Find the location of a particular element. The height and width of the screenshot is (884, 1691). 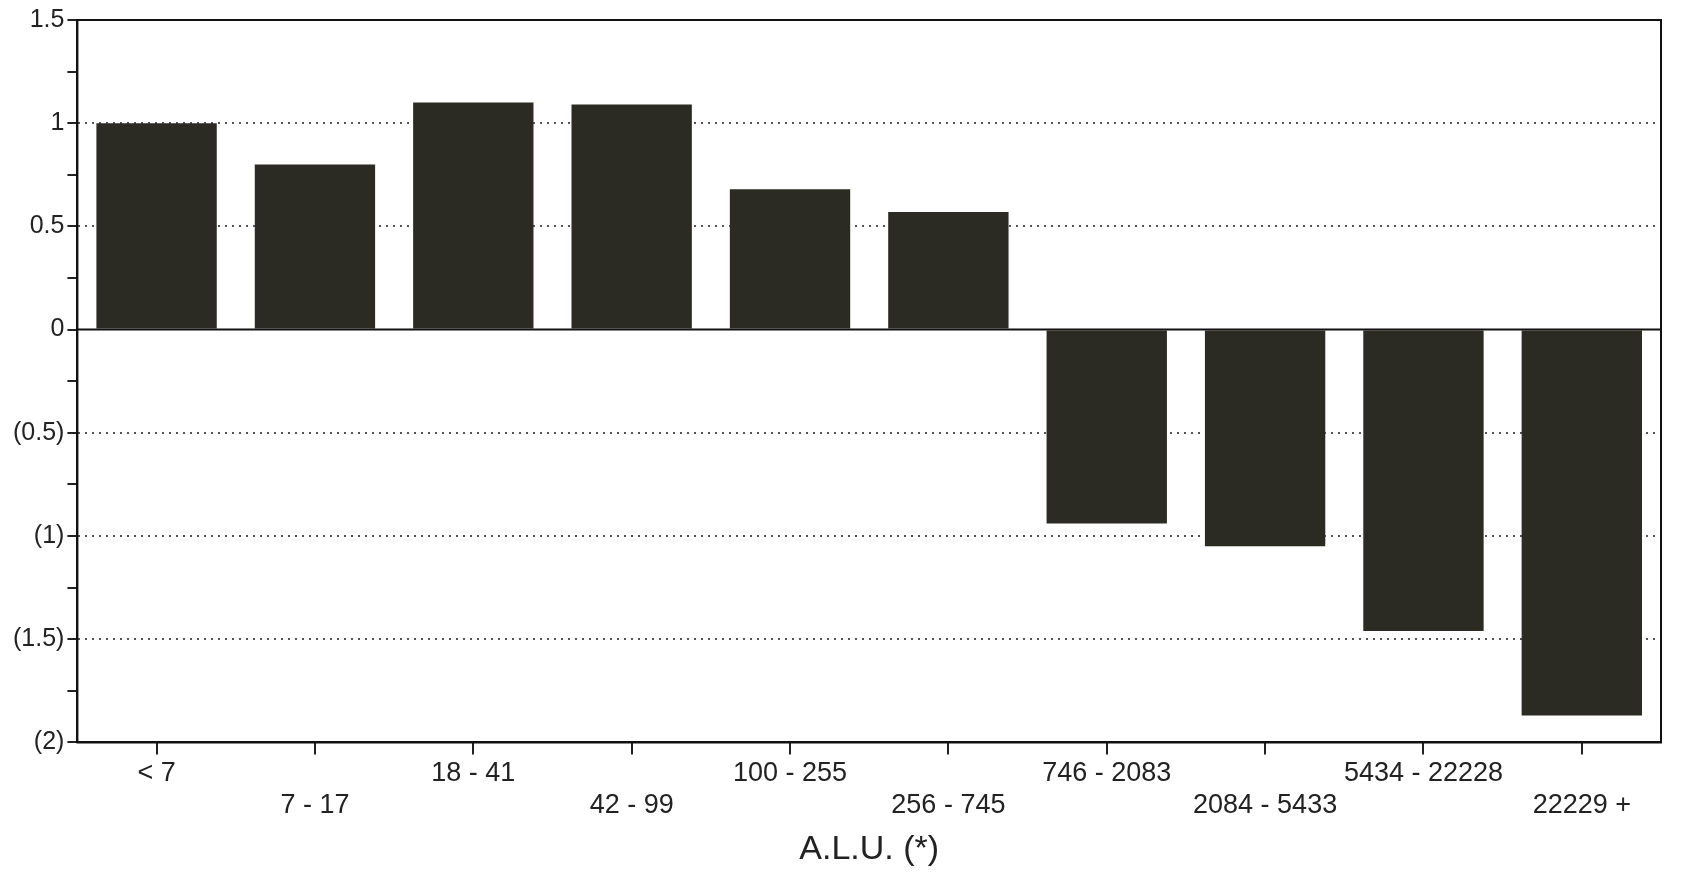

y-tick-label: (1.5) is located at coordinates (39, 637).